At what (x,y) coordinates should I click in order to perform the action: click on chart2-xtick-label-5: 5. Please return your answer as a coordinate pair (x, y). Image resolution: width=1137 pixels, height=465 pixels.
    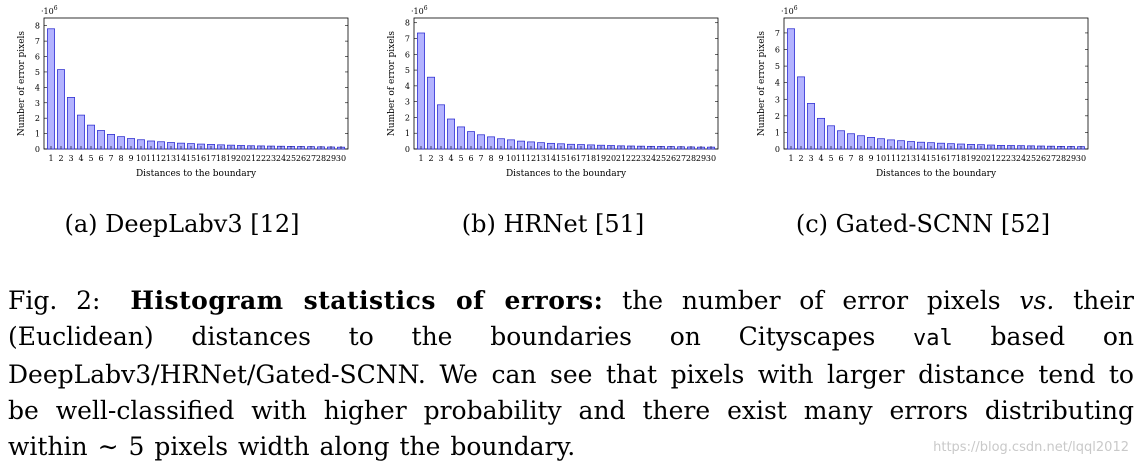
    Looking at the image, I should click on (830, 158).